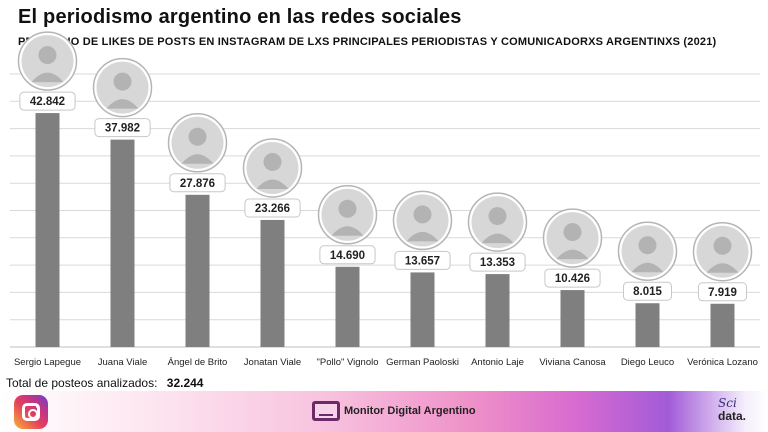 The height and width of the screenshot is (432, 768). I want to click on value-label: 37.982, so click(122, 129).